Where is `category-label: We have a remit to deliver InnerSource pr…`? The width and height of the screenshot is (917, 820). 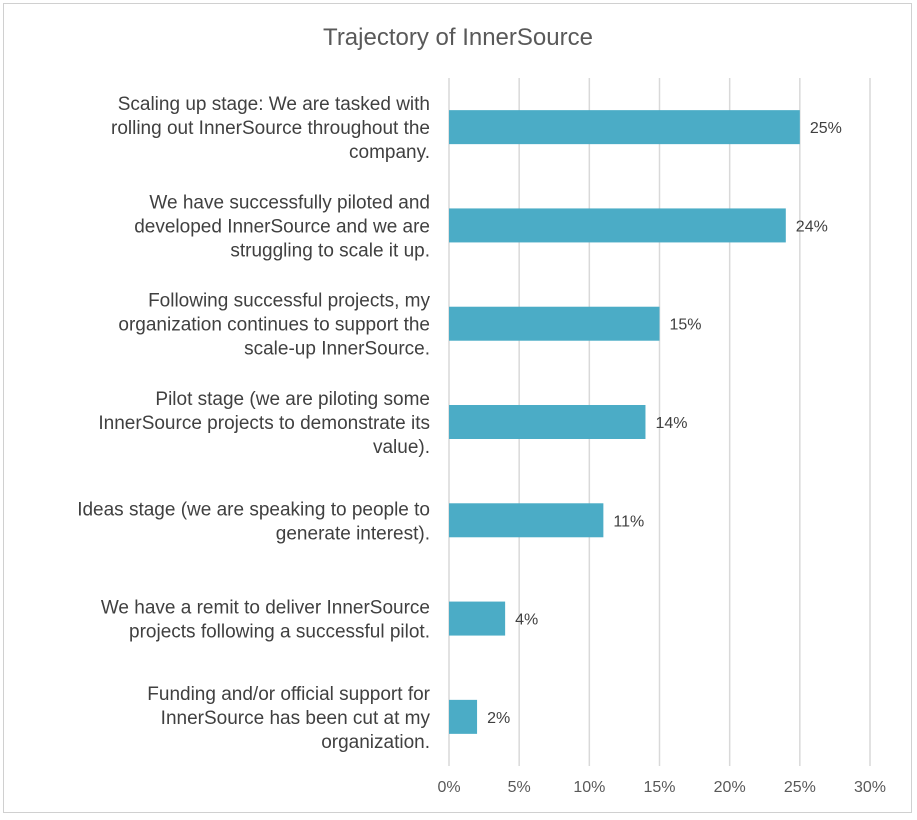 category-label: We have a remit to deliver InnerSource pr… is located at coordinates (265, 620).